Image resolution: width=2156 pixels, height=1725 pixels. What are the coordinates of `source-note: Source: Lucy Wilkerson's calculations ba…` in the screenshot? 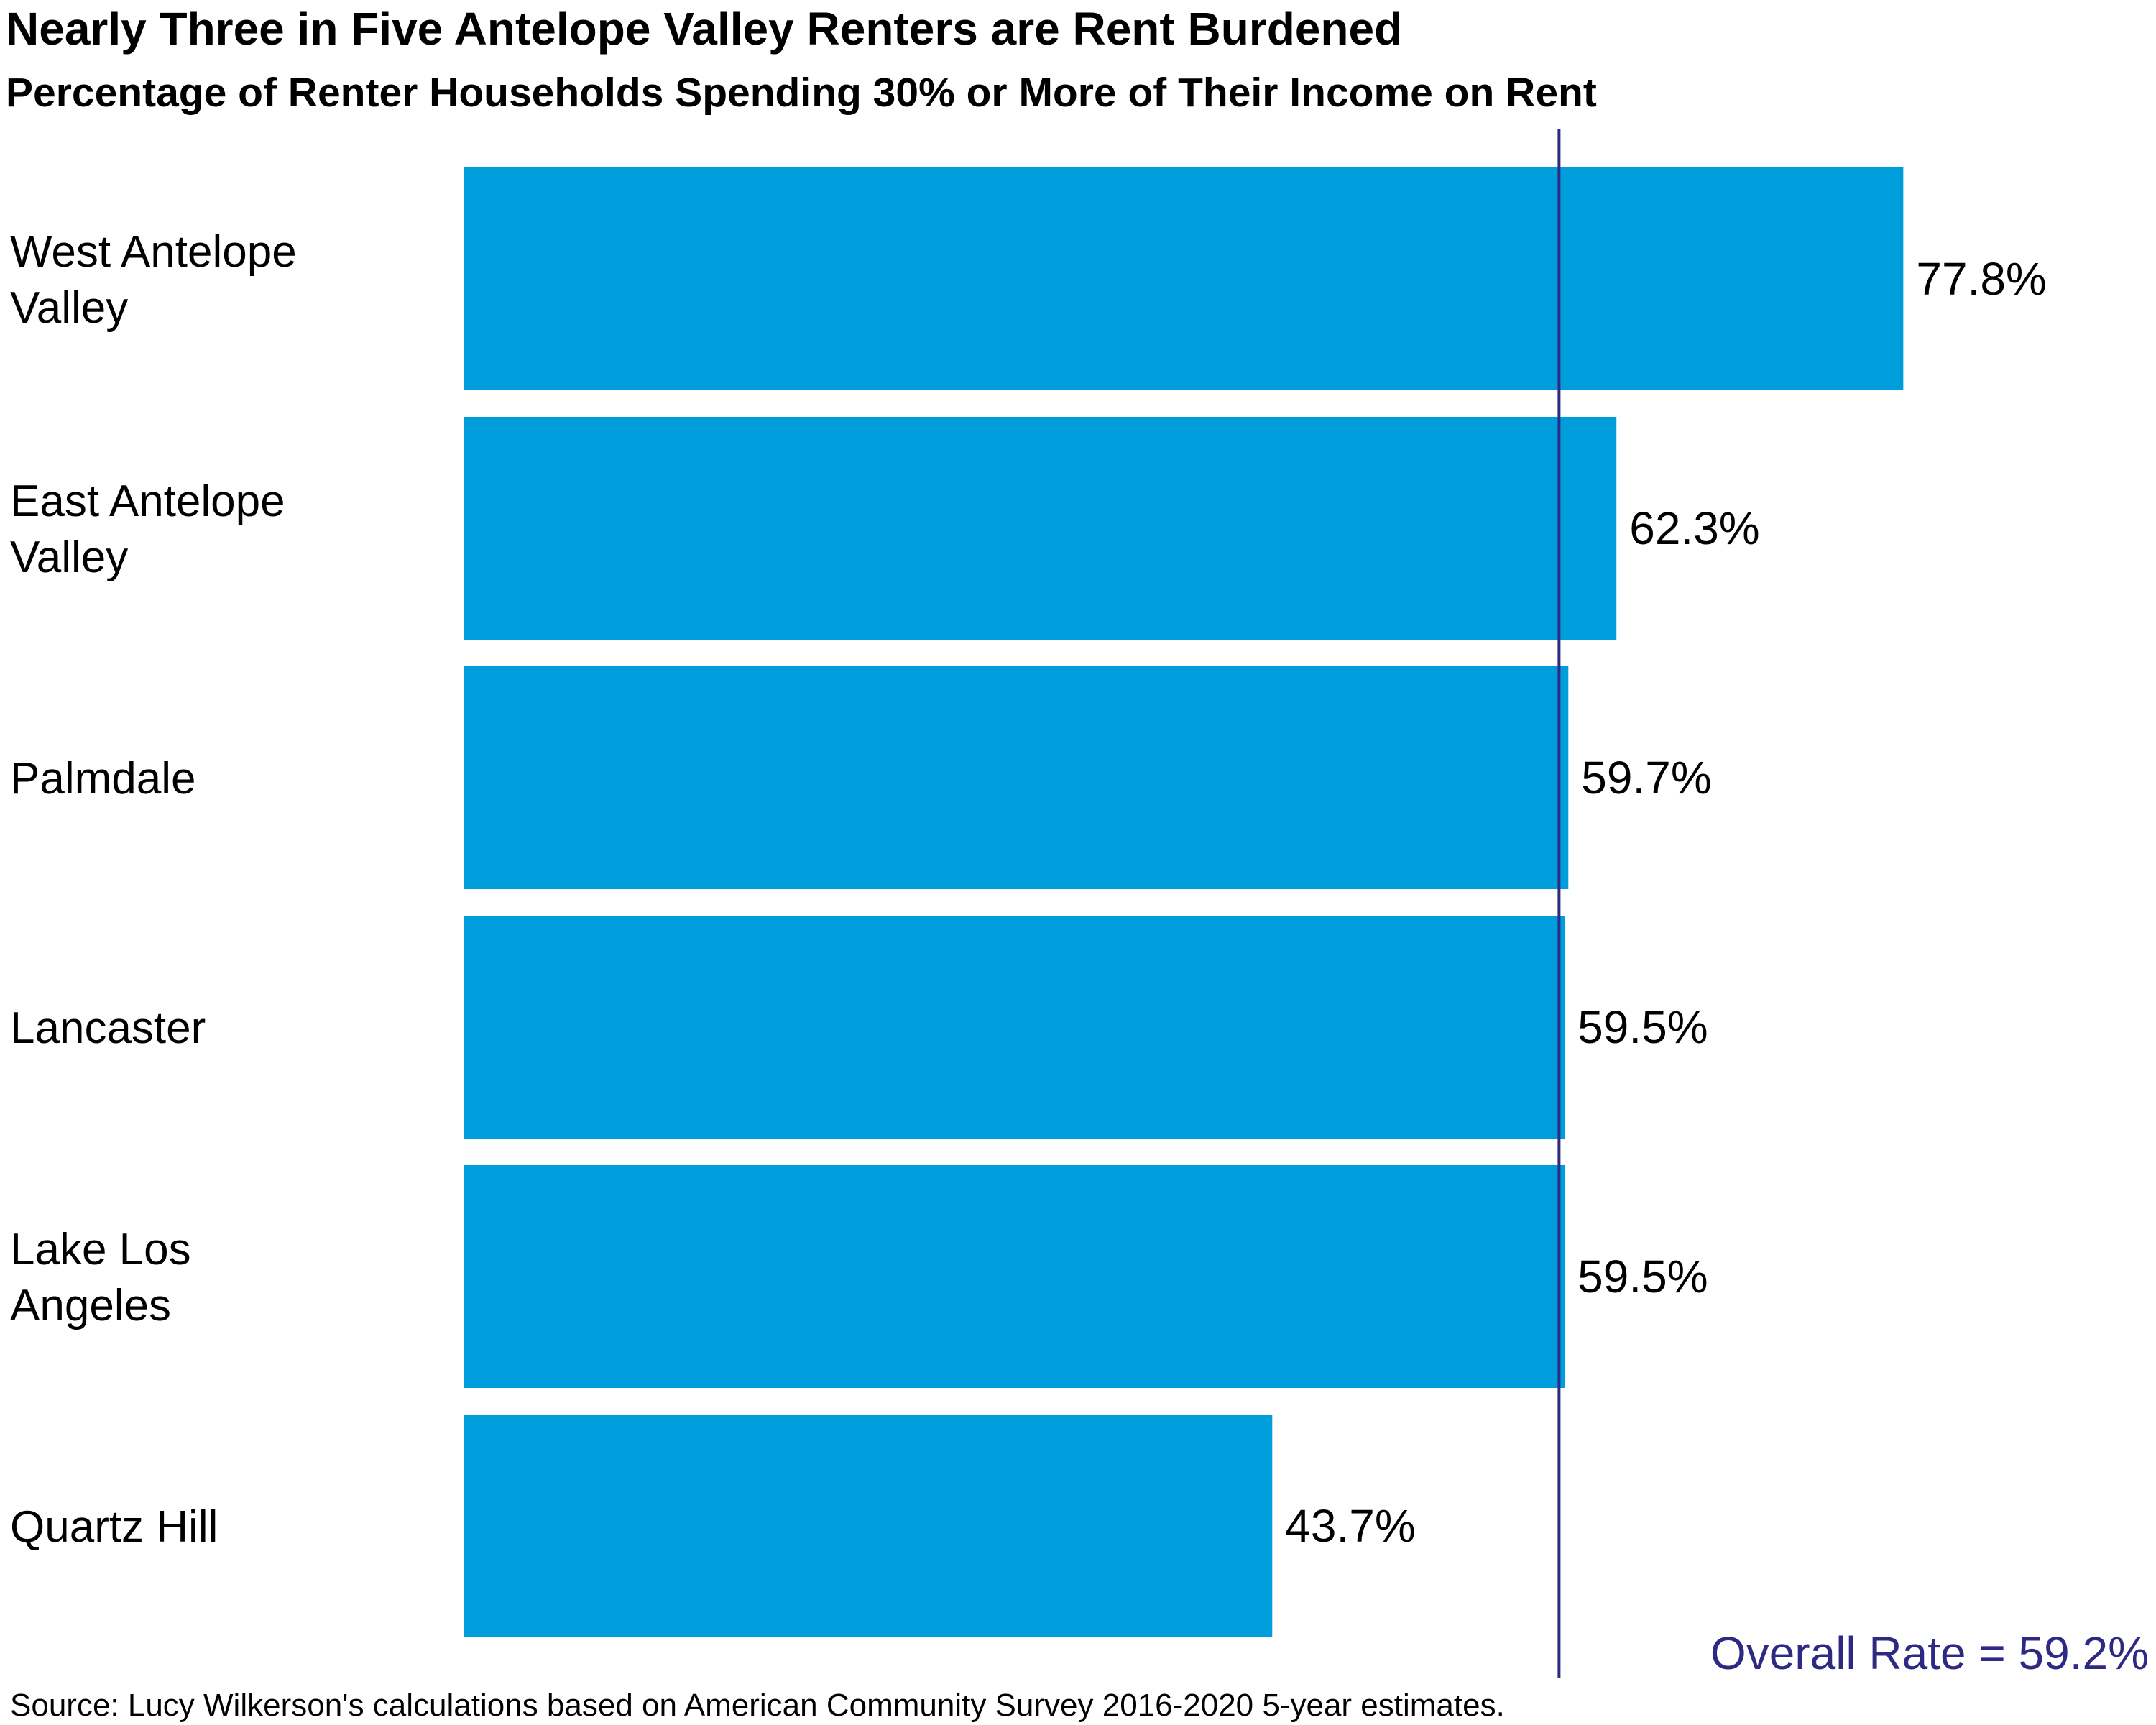 It's located at (758, 1705).